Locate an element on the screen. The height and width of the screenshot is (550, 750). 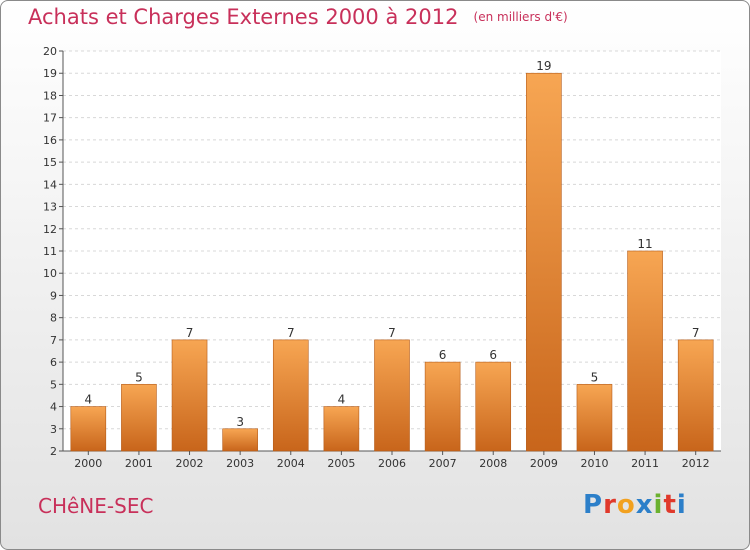
y-tick-label: 6 is located at coordinates (53, 362).